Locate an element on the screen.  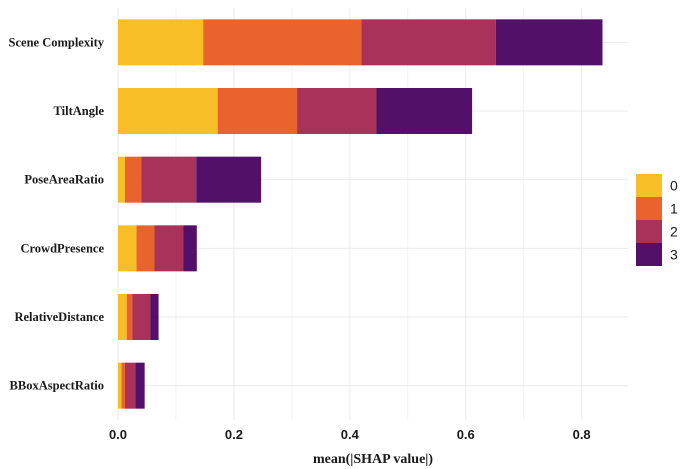
x-tick-label: 0.4 is located at coordinates (350, 434).